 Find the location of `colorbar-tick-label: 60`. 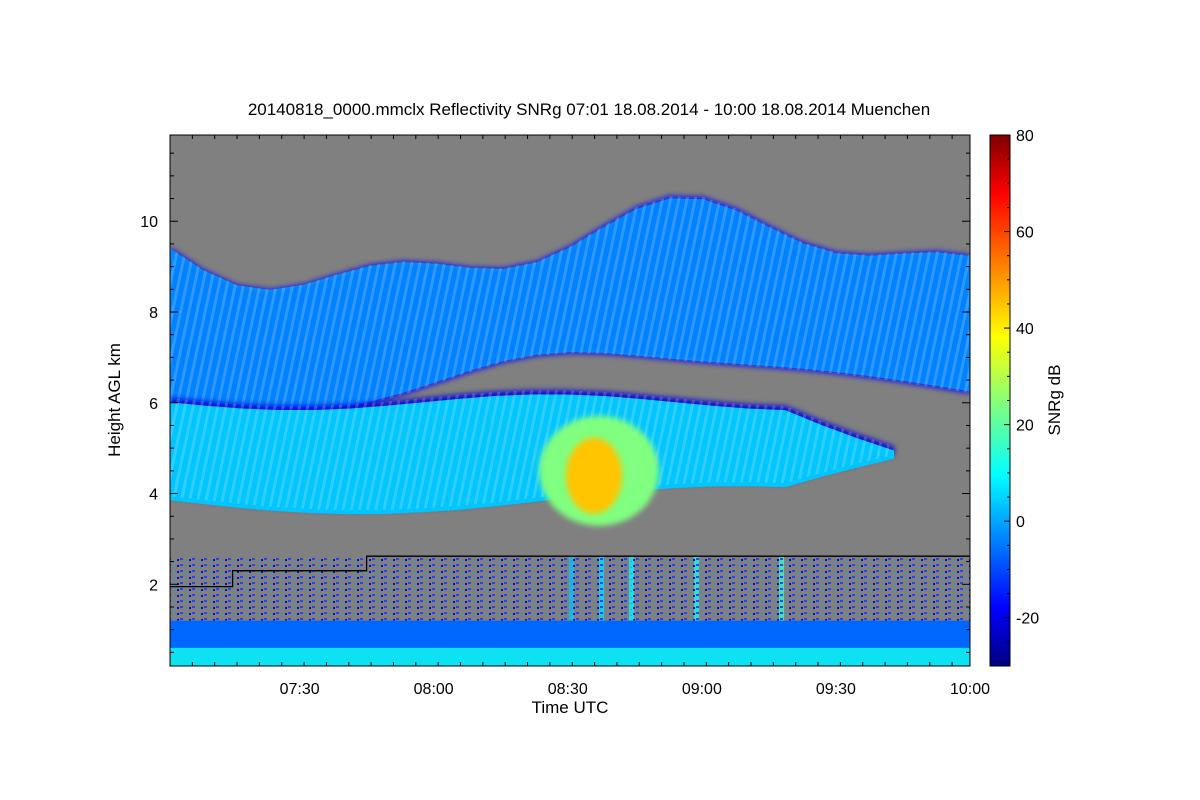

colorbar-tick-label: 60 is located at coordinates (1025, 233).